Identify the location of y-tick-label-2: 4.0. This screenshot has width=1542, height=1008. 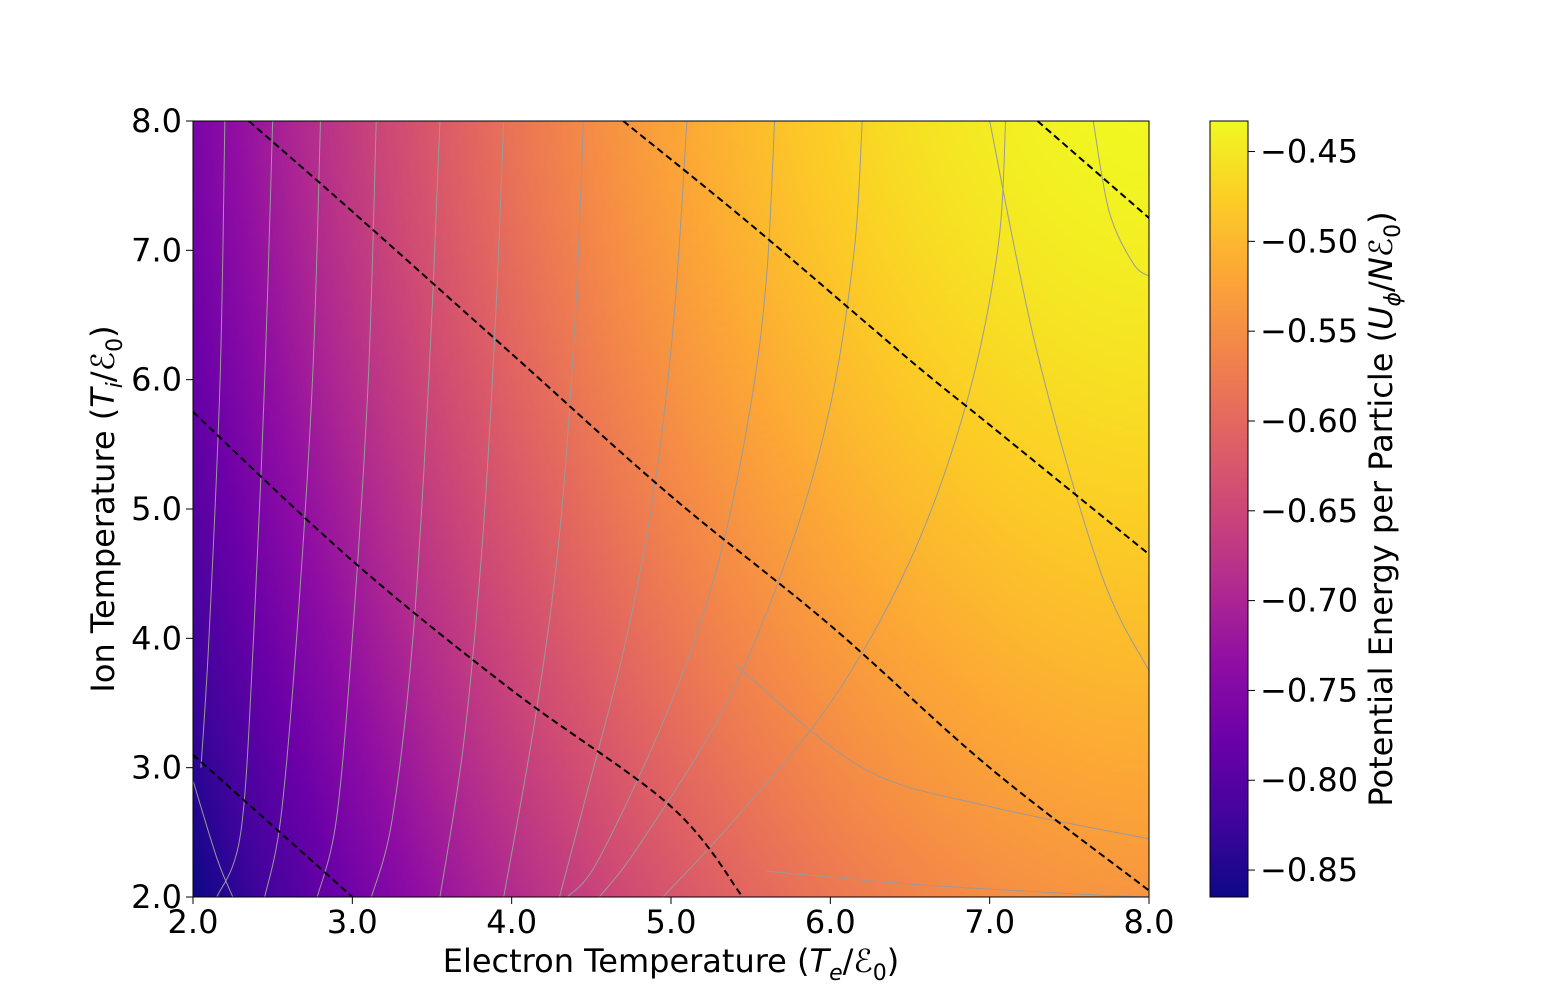
(156, 638).